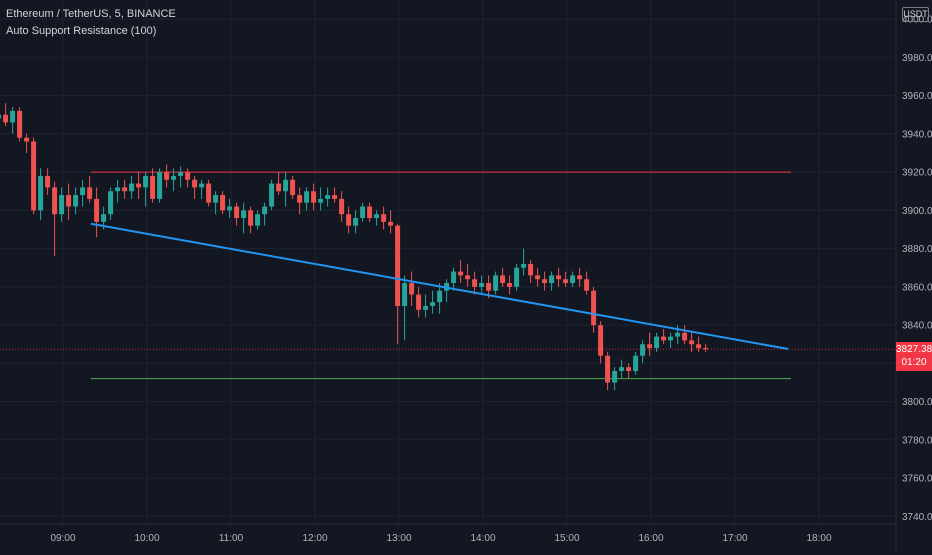  I want to click on indicator-title: Auto Support Resistance (100), so click(81, 31).